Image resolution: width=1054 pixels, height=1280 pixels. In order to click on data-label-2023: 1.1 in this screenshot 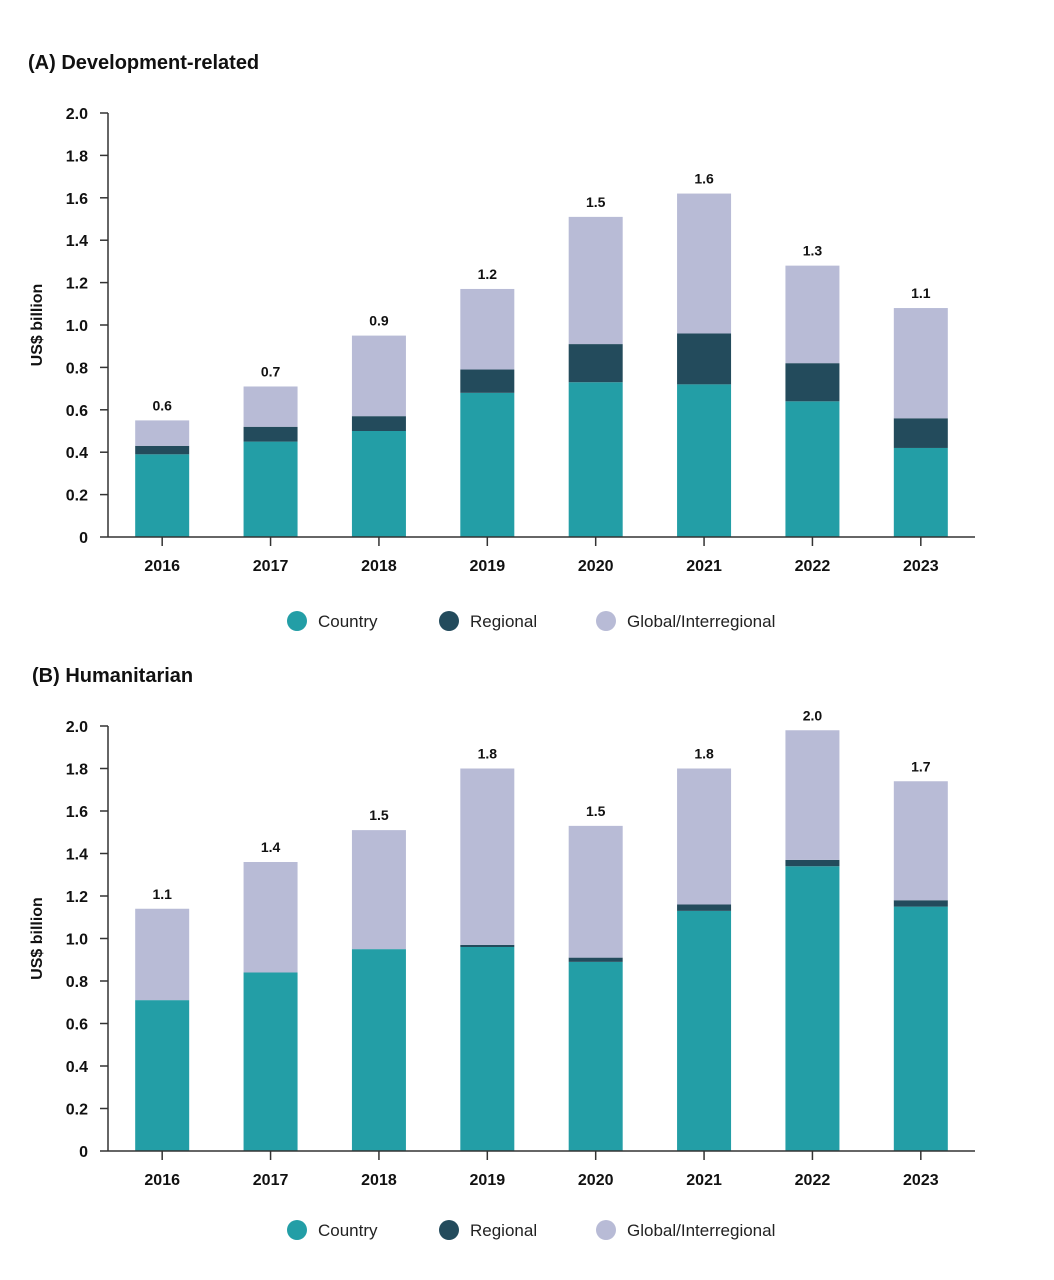, I will do `click(921, 293)`.